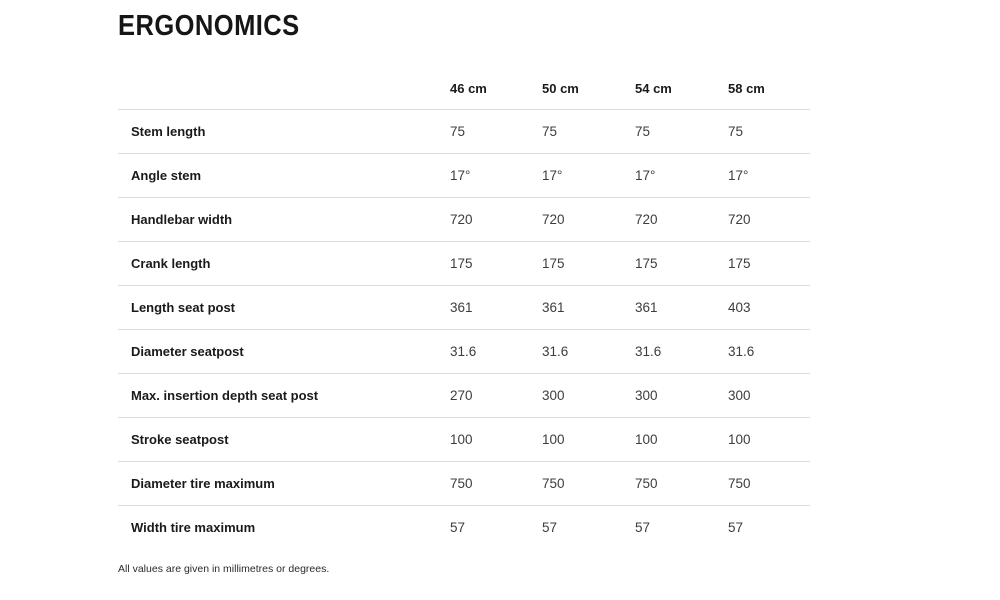  I want to click on table-row-angle-stem: Angle stem 17° 17° 17° 17°, so click(464, 175).